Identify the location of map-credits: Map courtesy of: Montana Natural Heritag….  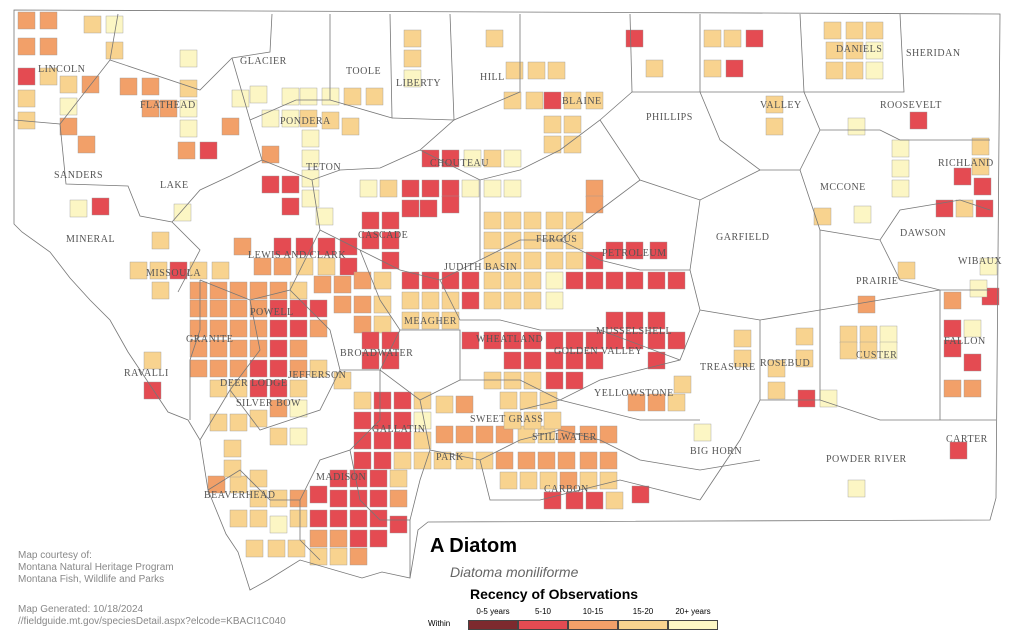
(96, 568).